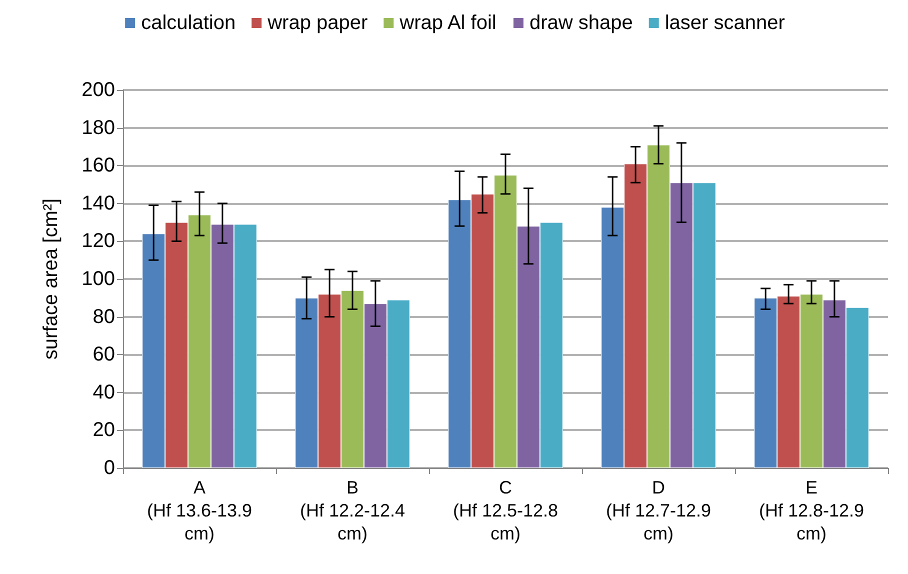 The image size is (908, 574). I want to click on x-tick-label: D (Hf 12.7-12.9 cm), so click(659, 511).